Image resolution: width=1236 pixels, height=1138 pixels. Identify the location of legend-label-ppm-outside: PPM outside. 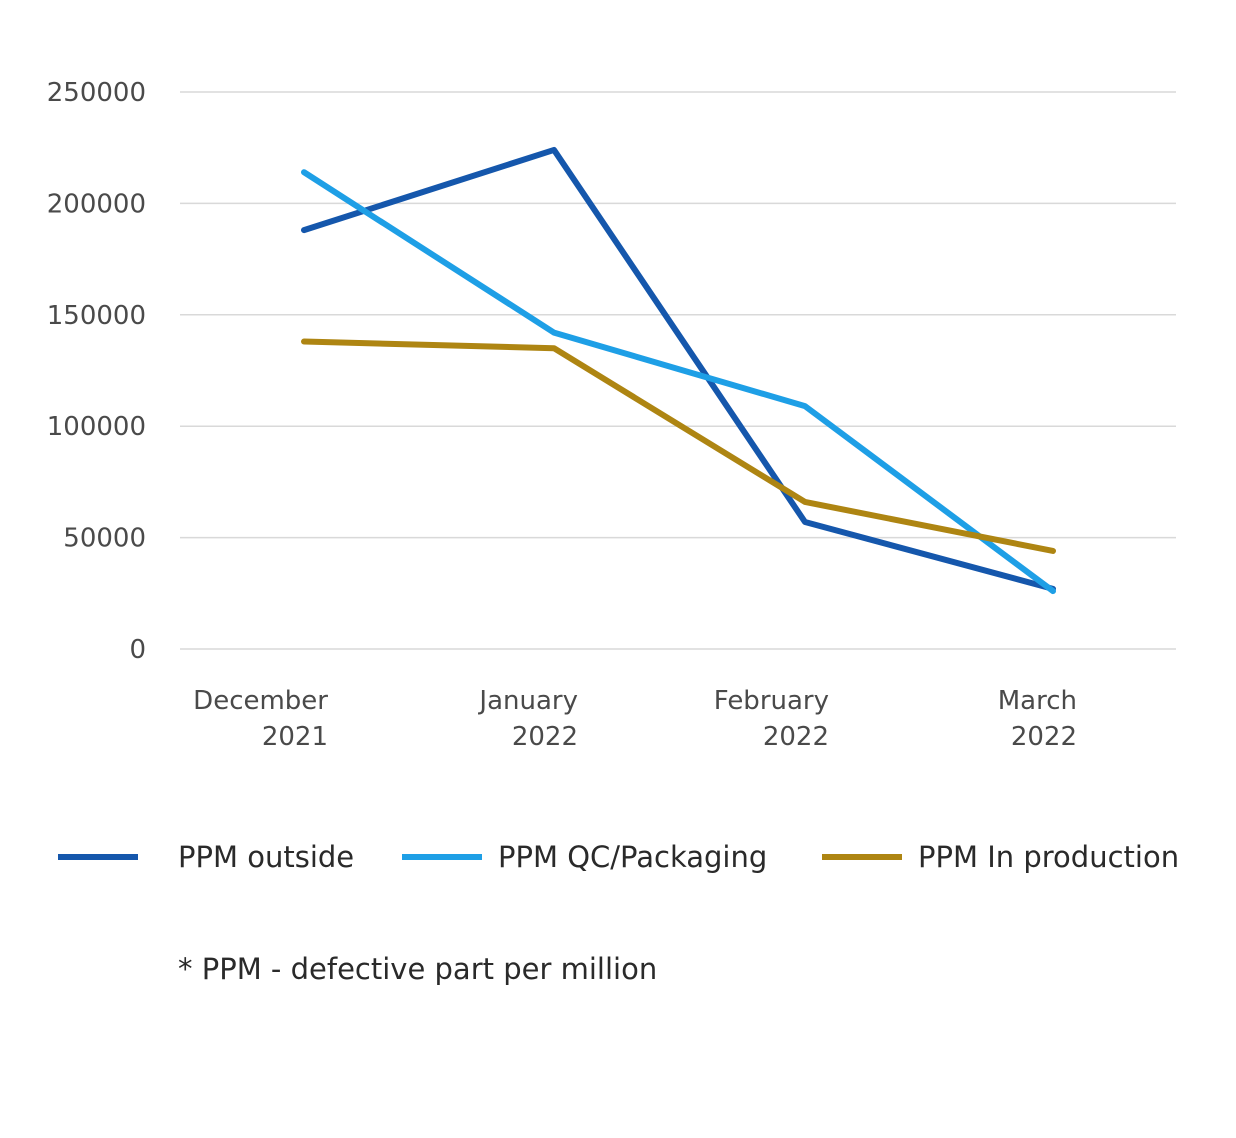
(266, 857).